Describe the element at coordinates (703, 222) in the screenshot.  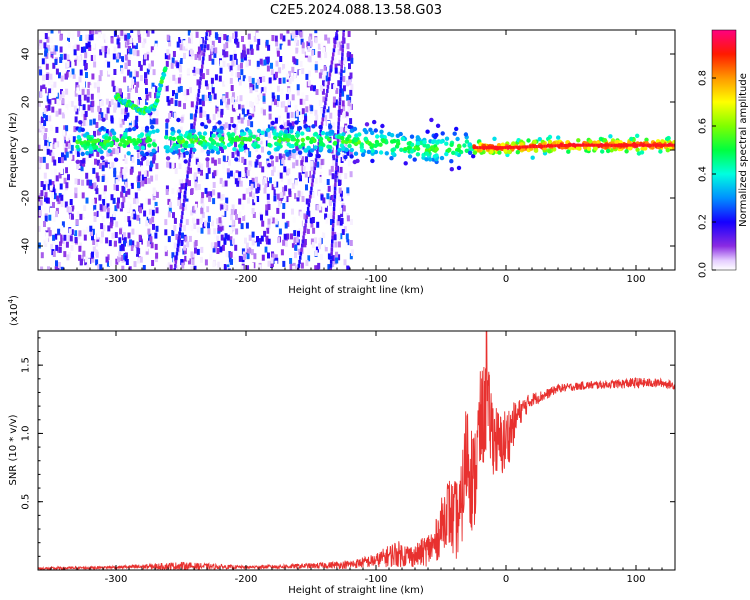
I see `colorbar-tick-label: 0.2` at that location.